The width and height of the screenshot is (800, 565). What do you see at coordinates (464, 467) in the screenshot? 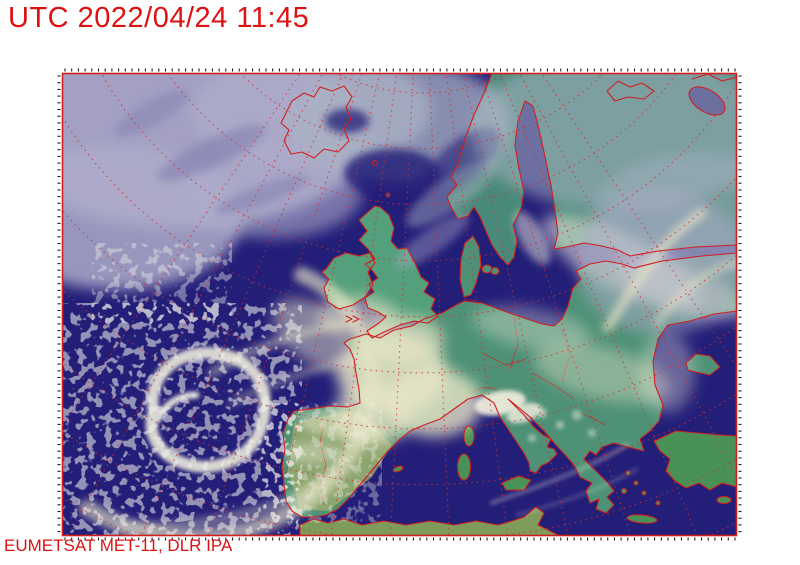
I see `island-sardinia` at bounding box center [464, 467].